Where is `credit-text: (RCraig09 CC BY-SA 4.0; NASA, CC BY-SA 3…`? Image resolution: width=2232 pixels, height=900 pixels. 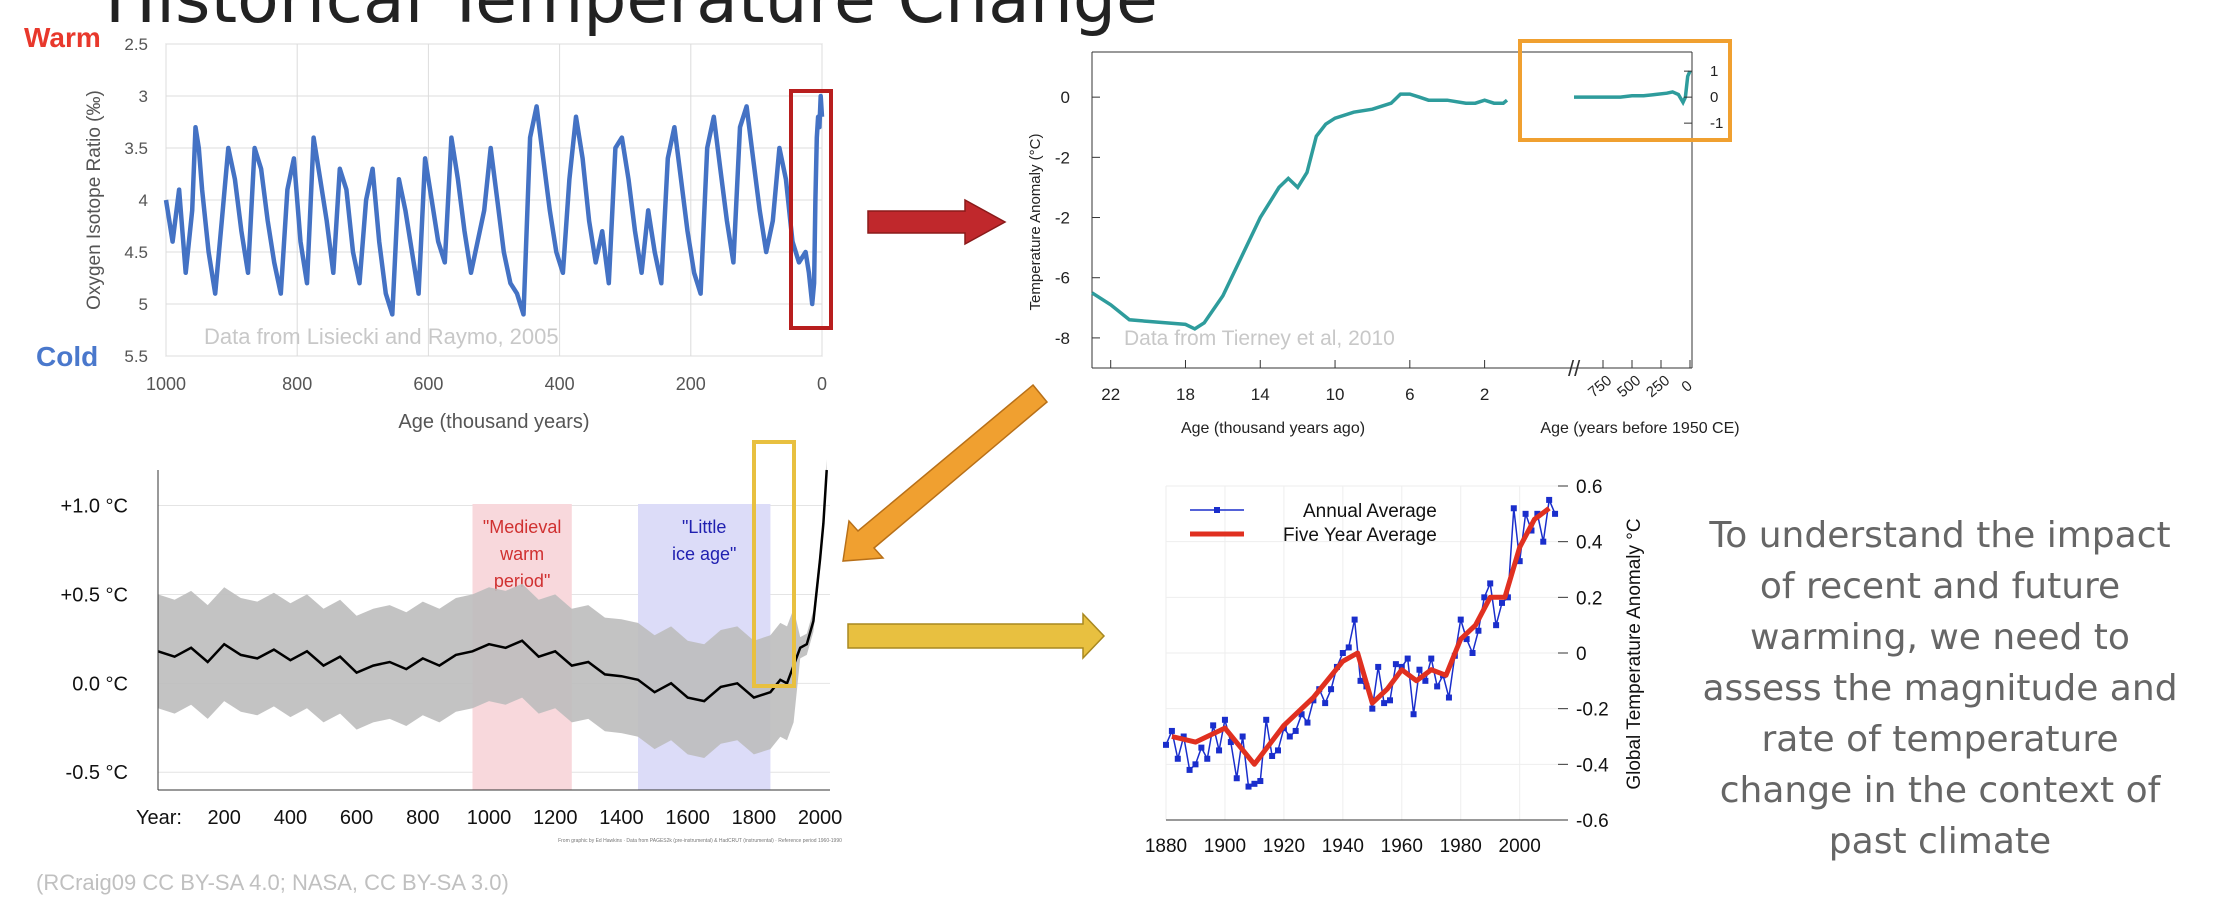
credit-text: (RCraig09 CC BY-SA 4.0; NASA, CC BY-SA 3… is located at coordinates (272, 882).